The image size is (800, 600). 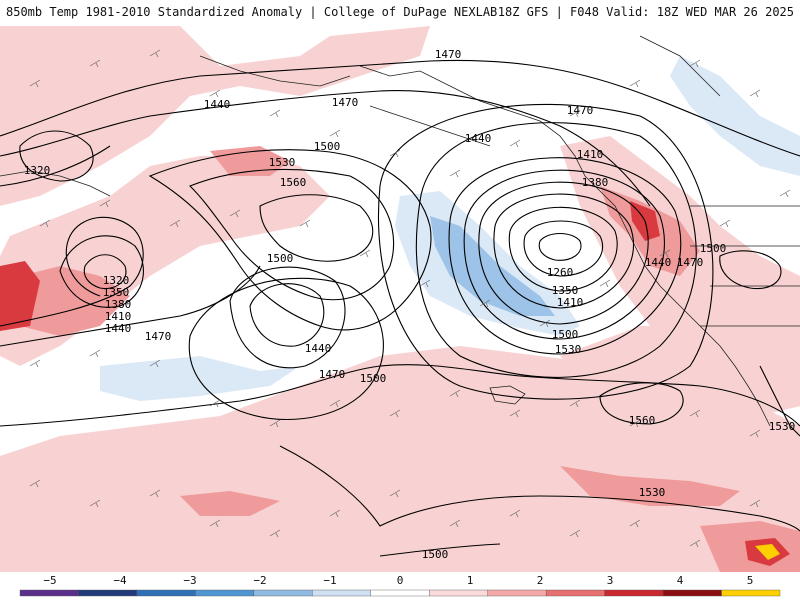 What do you see at coordinates (610, 580) in the screenshot?
I see `legend-tick-label: 3` at bounding box center [610, 580].